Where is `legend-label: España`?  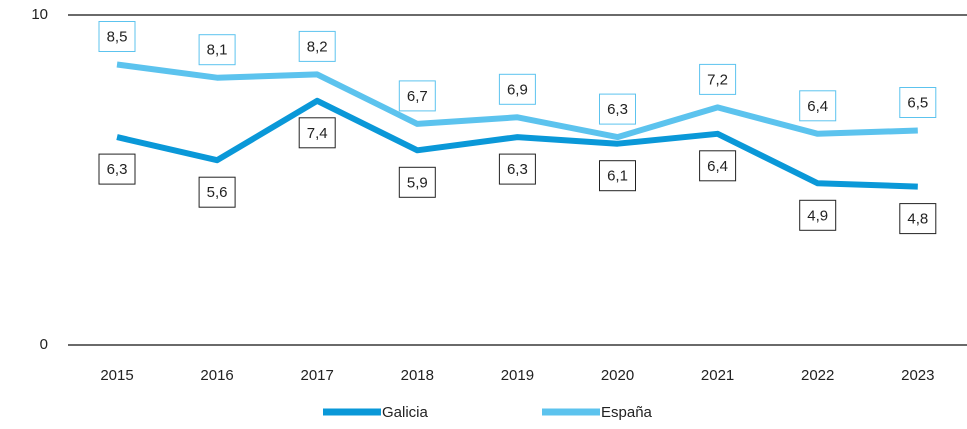
legend-label: España is located at coordinates (627, 412).